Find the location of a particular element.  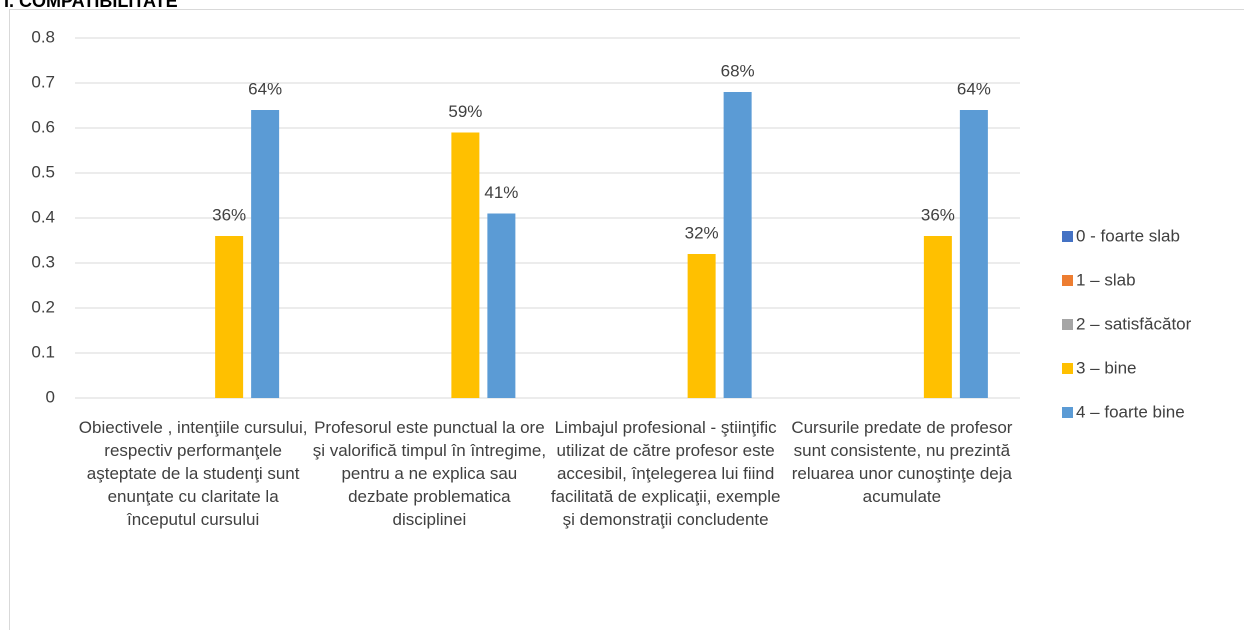

y-tick-label: 0.6 is located at coordinates (43, 126).